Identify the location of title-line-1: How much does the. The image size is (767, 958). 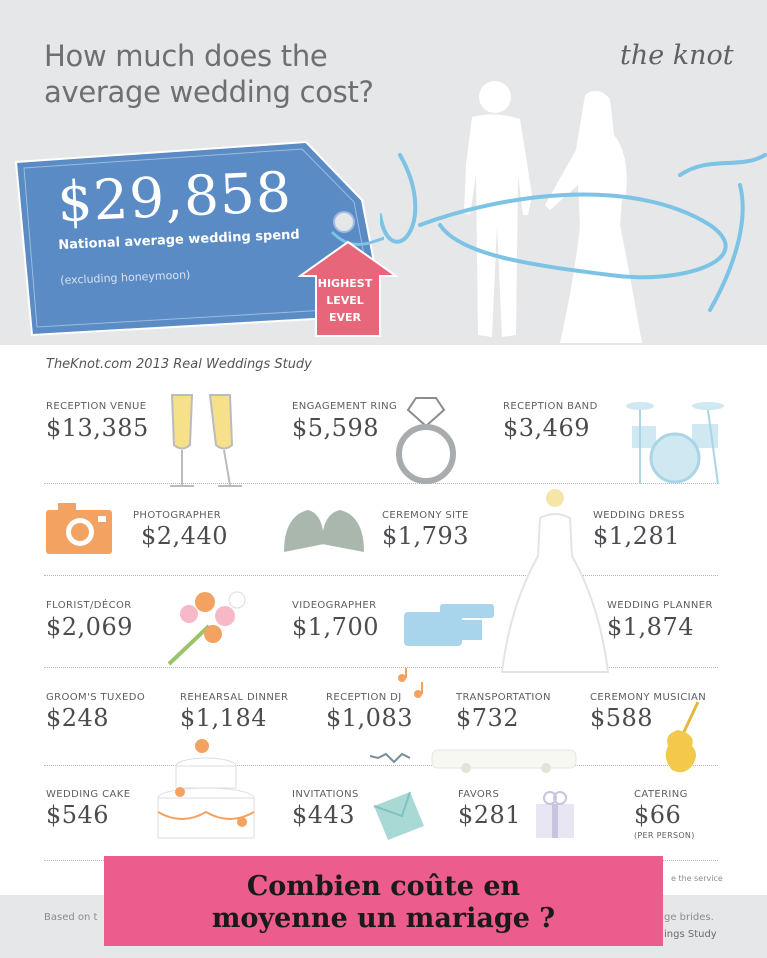
(186, 56).